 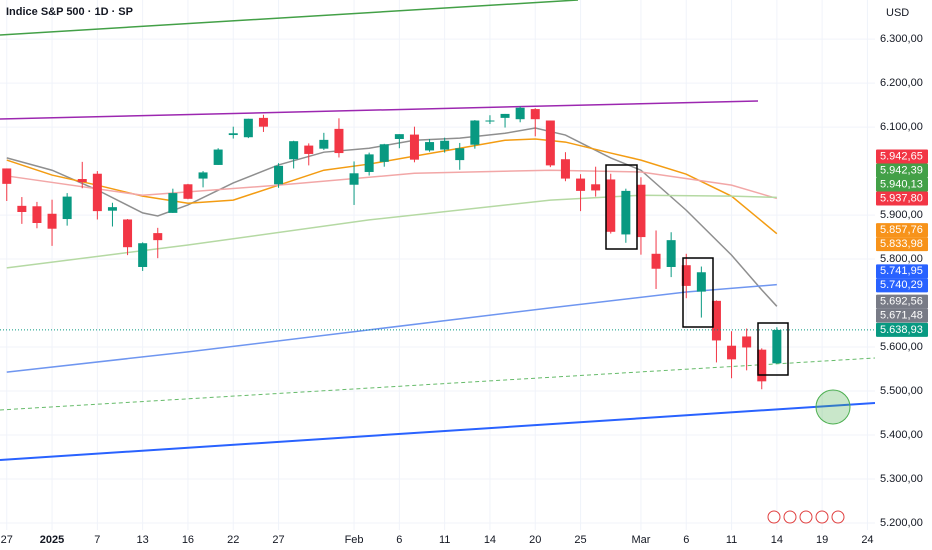 I want to click on price-label: 5.741,95, so click(x=901, y=271).